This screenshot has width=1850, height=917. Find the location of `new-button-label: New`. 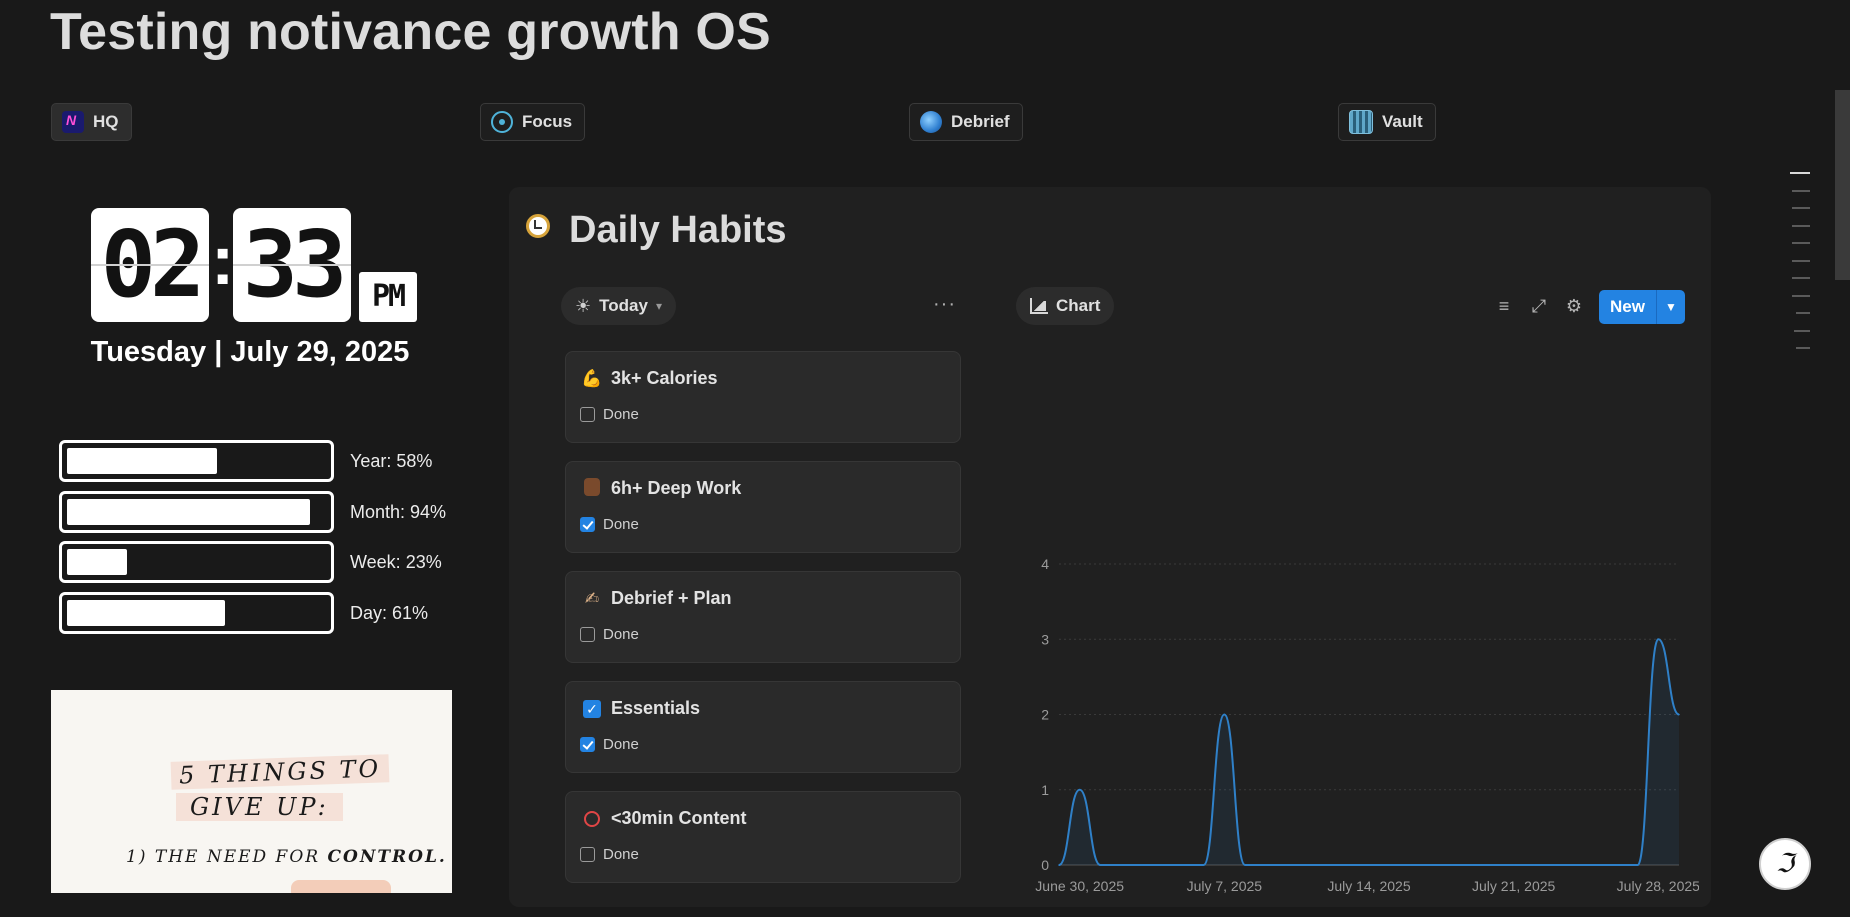

new-button-label: New is located at coordinates (1627, 306).